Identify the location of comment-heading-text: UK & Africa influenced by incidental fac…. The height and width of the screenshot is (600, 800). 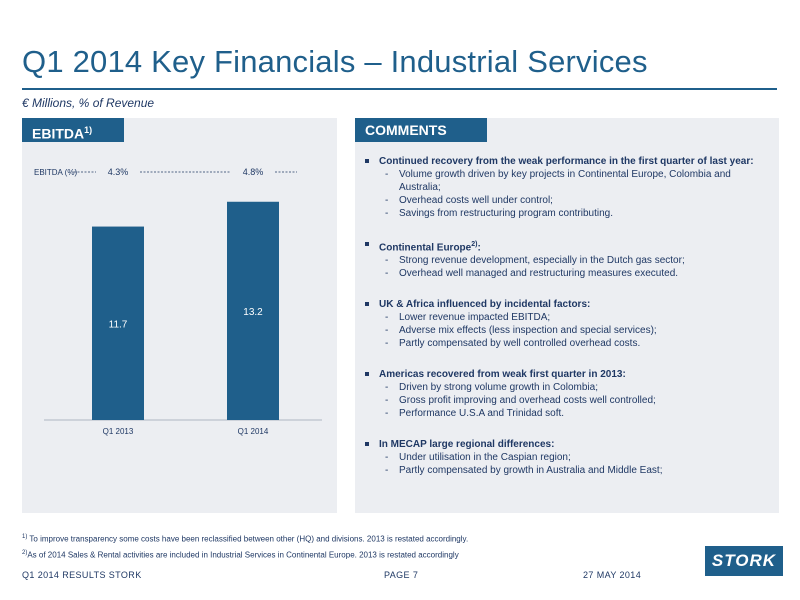
(485, 305).